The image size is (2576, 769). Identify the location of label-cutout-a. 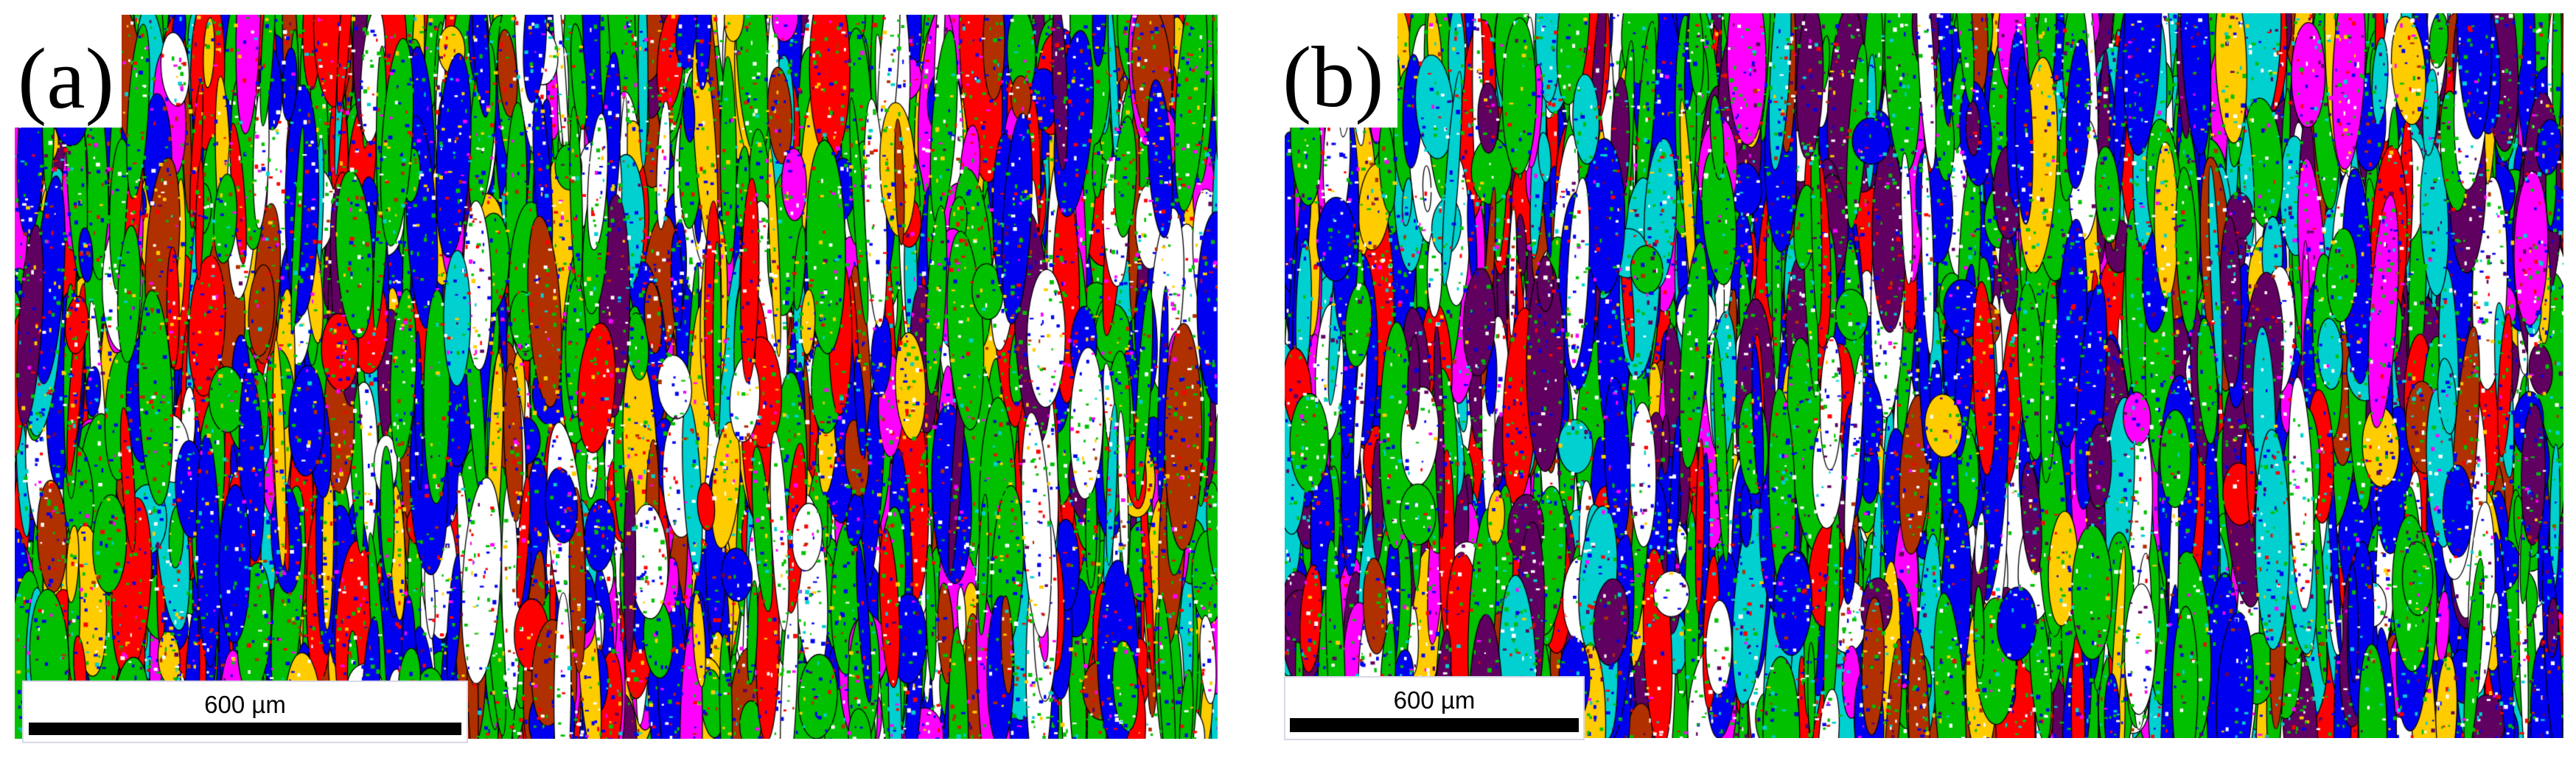
(61, 64).